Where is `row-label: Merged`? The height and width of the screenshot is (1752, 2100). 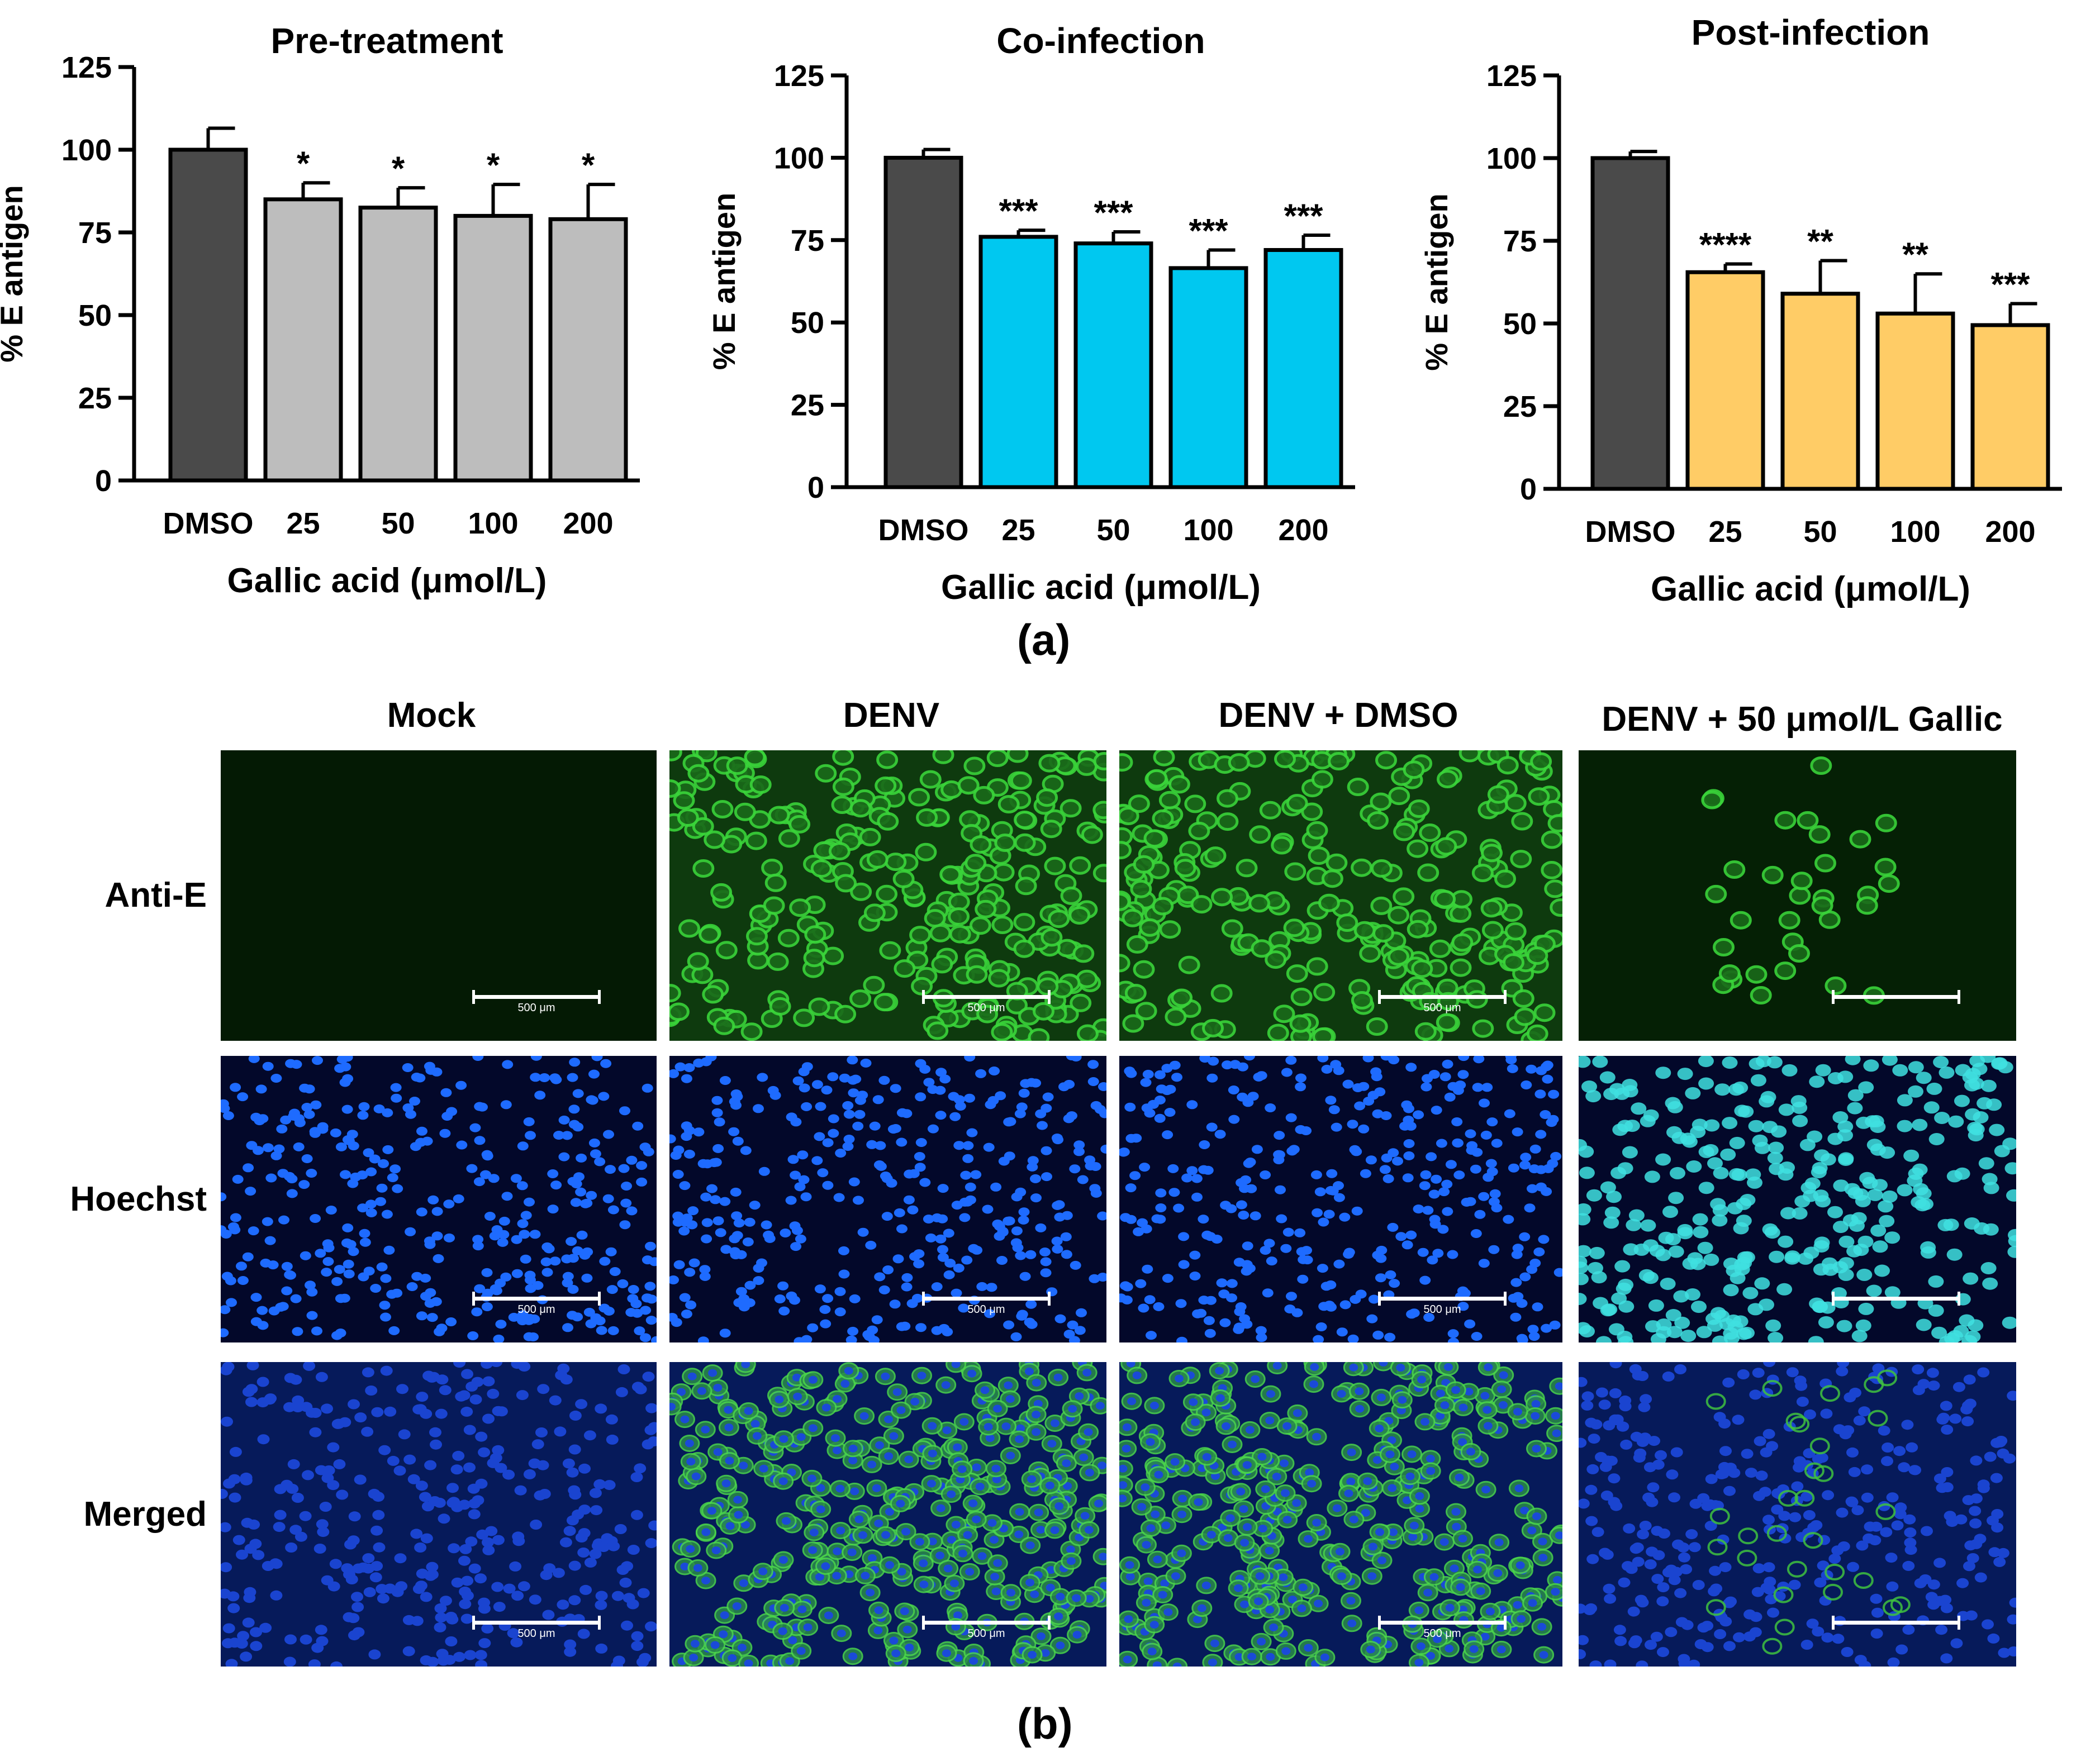 row-label: Merged is located at coordinates (145, 1514).